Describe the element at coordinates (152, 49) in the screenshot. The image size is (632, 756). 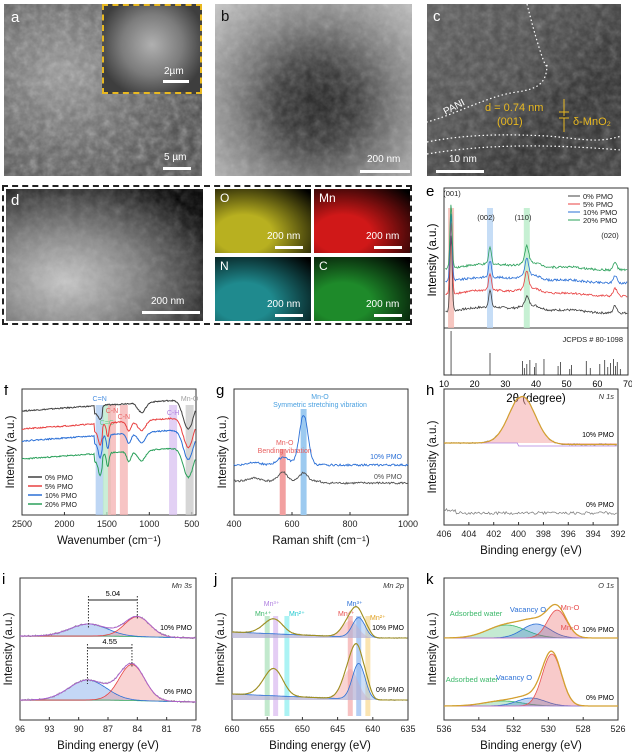
I see `sem-inset` at that location.